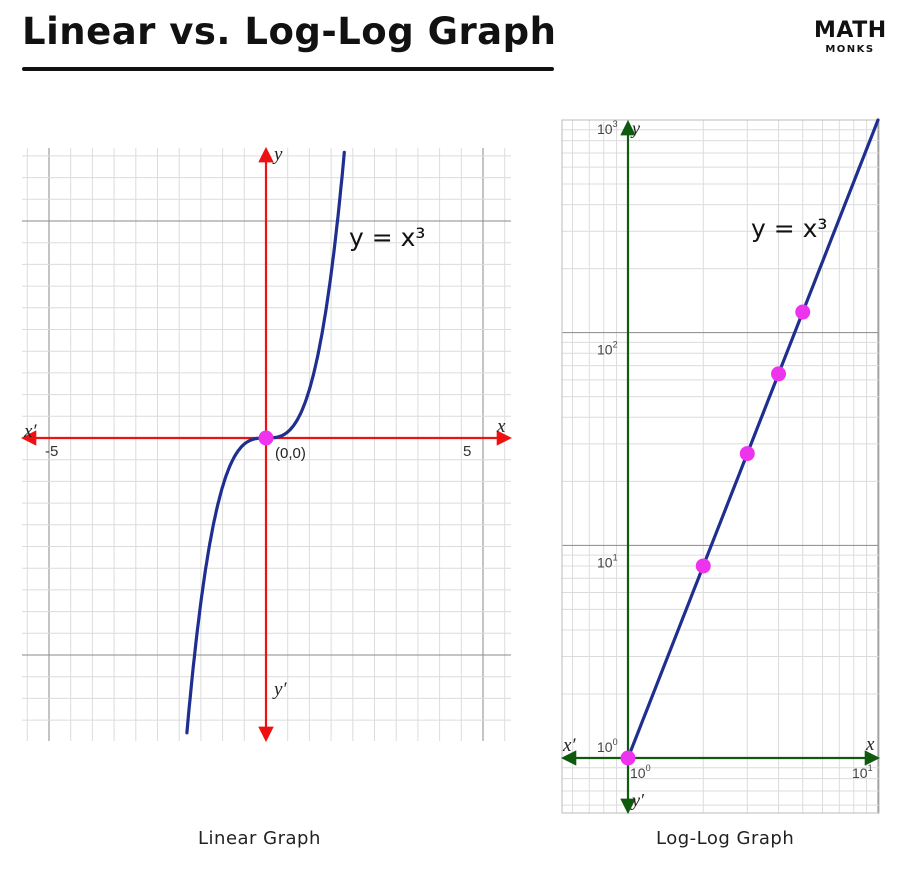  I want to click on y-tick-label: 10², so click(607, 349).